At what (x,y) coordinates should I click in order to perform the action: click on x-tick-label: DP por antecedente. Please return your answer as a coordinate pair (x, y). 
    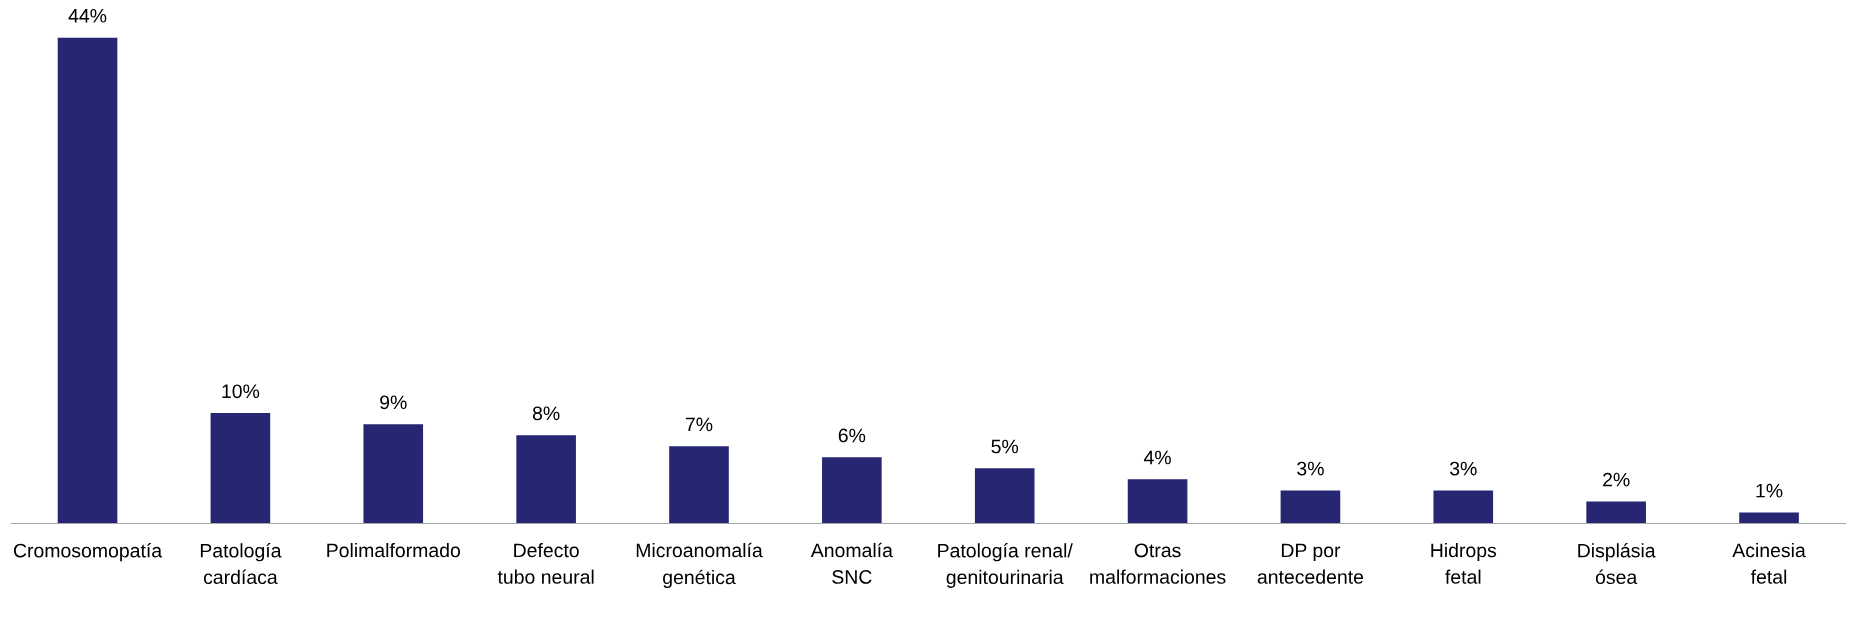
    Looking at the image, I should click on (1310, 563).